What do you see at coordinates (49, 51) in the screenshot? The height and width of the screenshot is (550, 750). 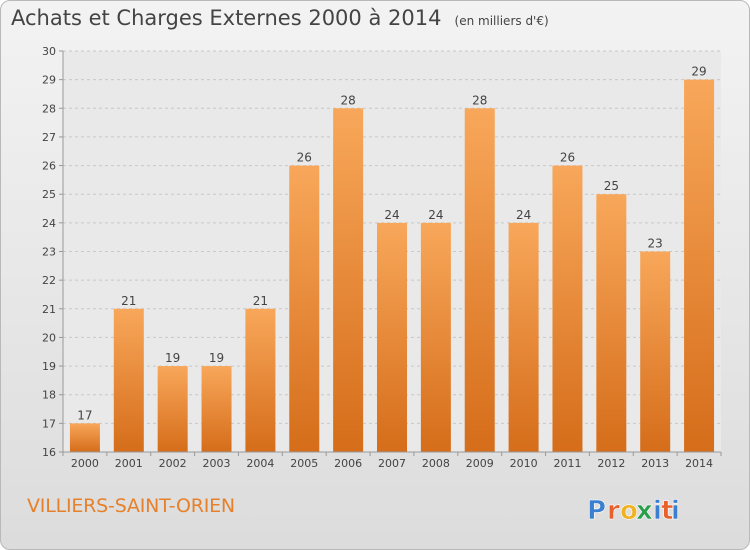 I see `y-tick-label: 30` at bounding box center [49, 51].